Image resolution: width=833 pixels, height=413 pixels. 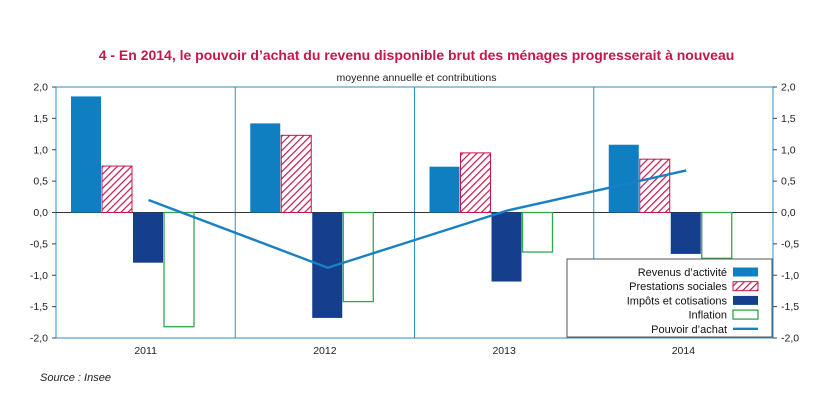 What do you see at coordinates (325, 351) in the screenshot?
I see `x-tick-label: 2012` at bounding box center [325, 351].